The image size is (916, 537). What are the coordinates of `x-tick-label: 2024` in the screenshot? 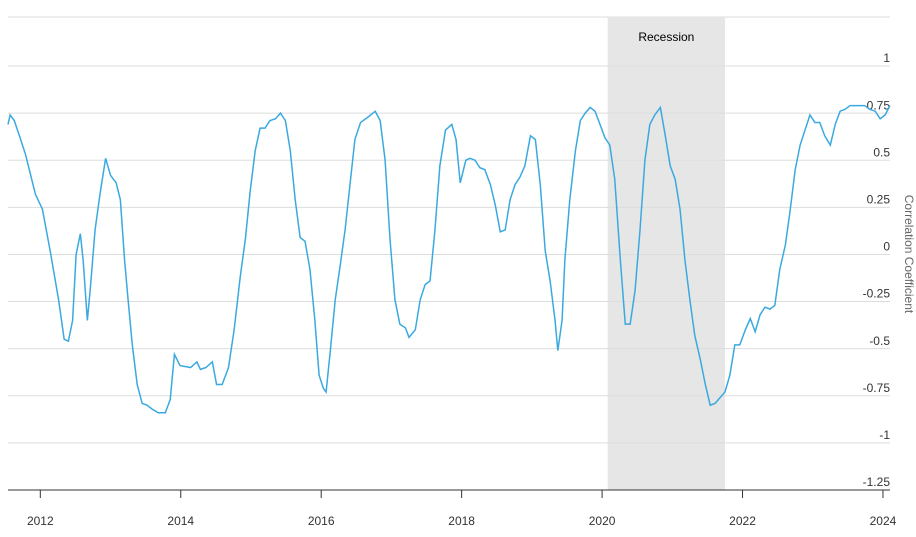 It's located at (883, 521).